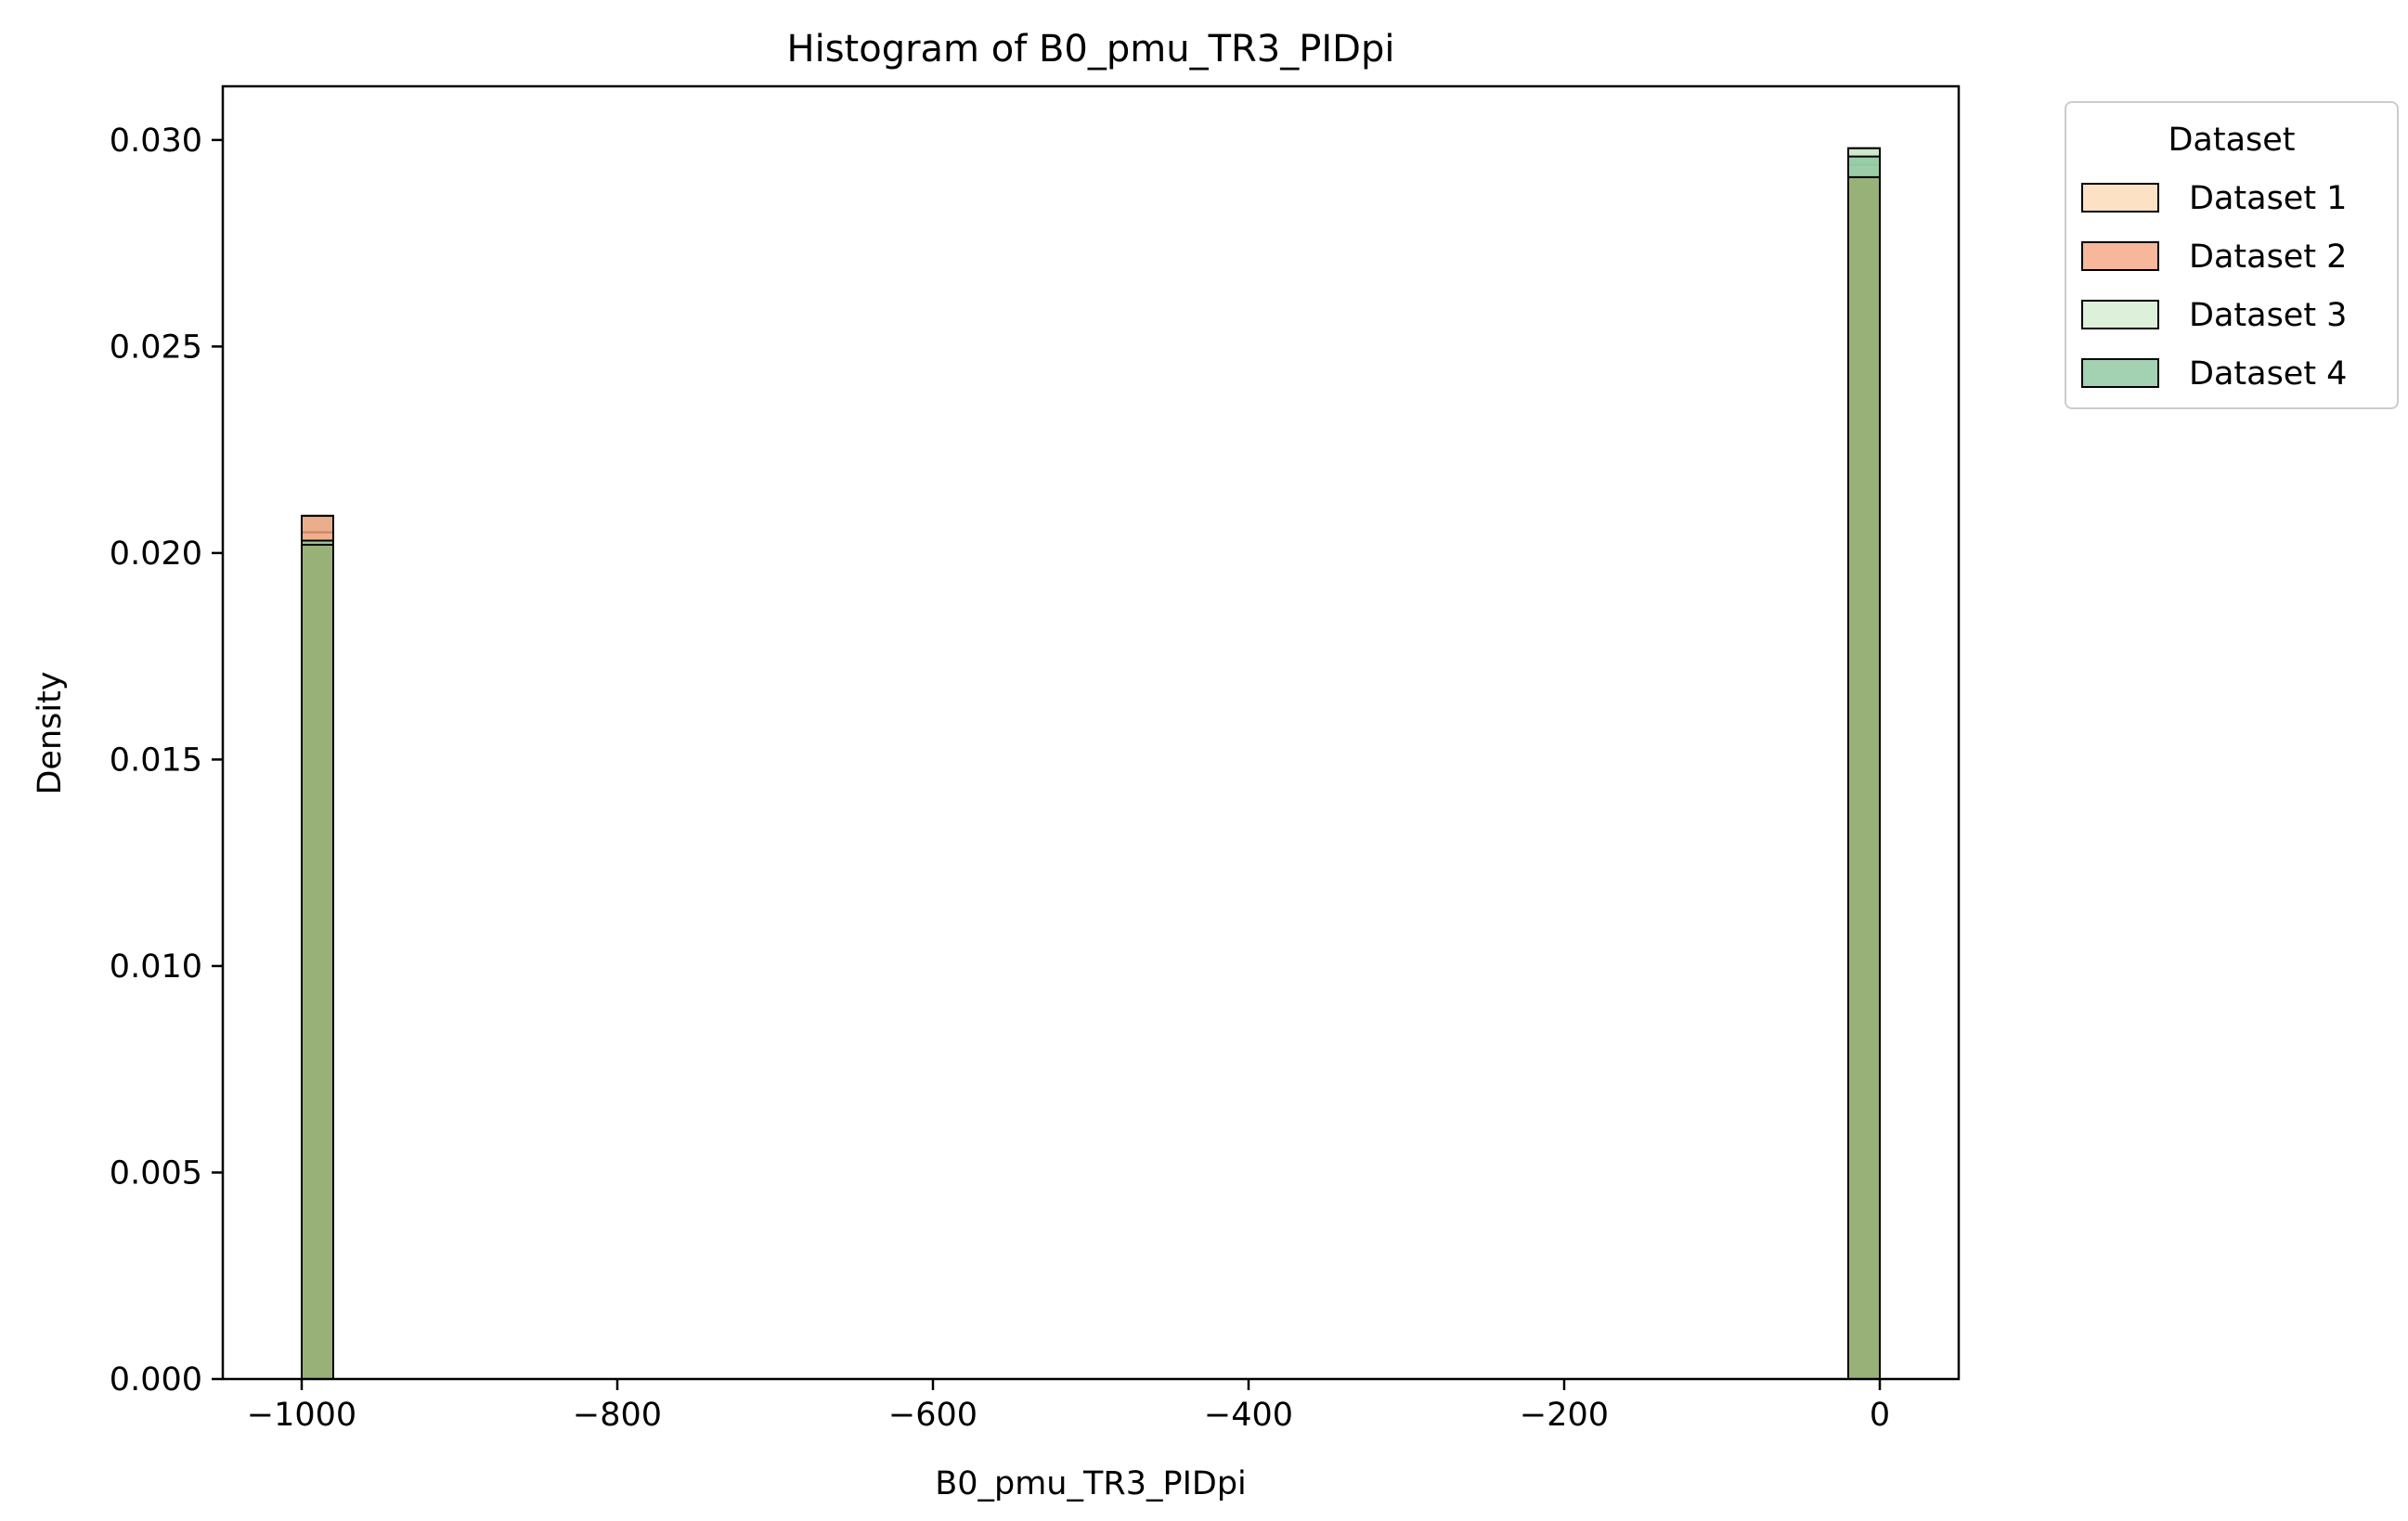  What do you see at coordinates (1880, 1415) in the screenshot?
I see `x-tick-label: 0` at bounding box center [1880, 1415].